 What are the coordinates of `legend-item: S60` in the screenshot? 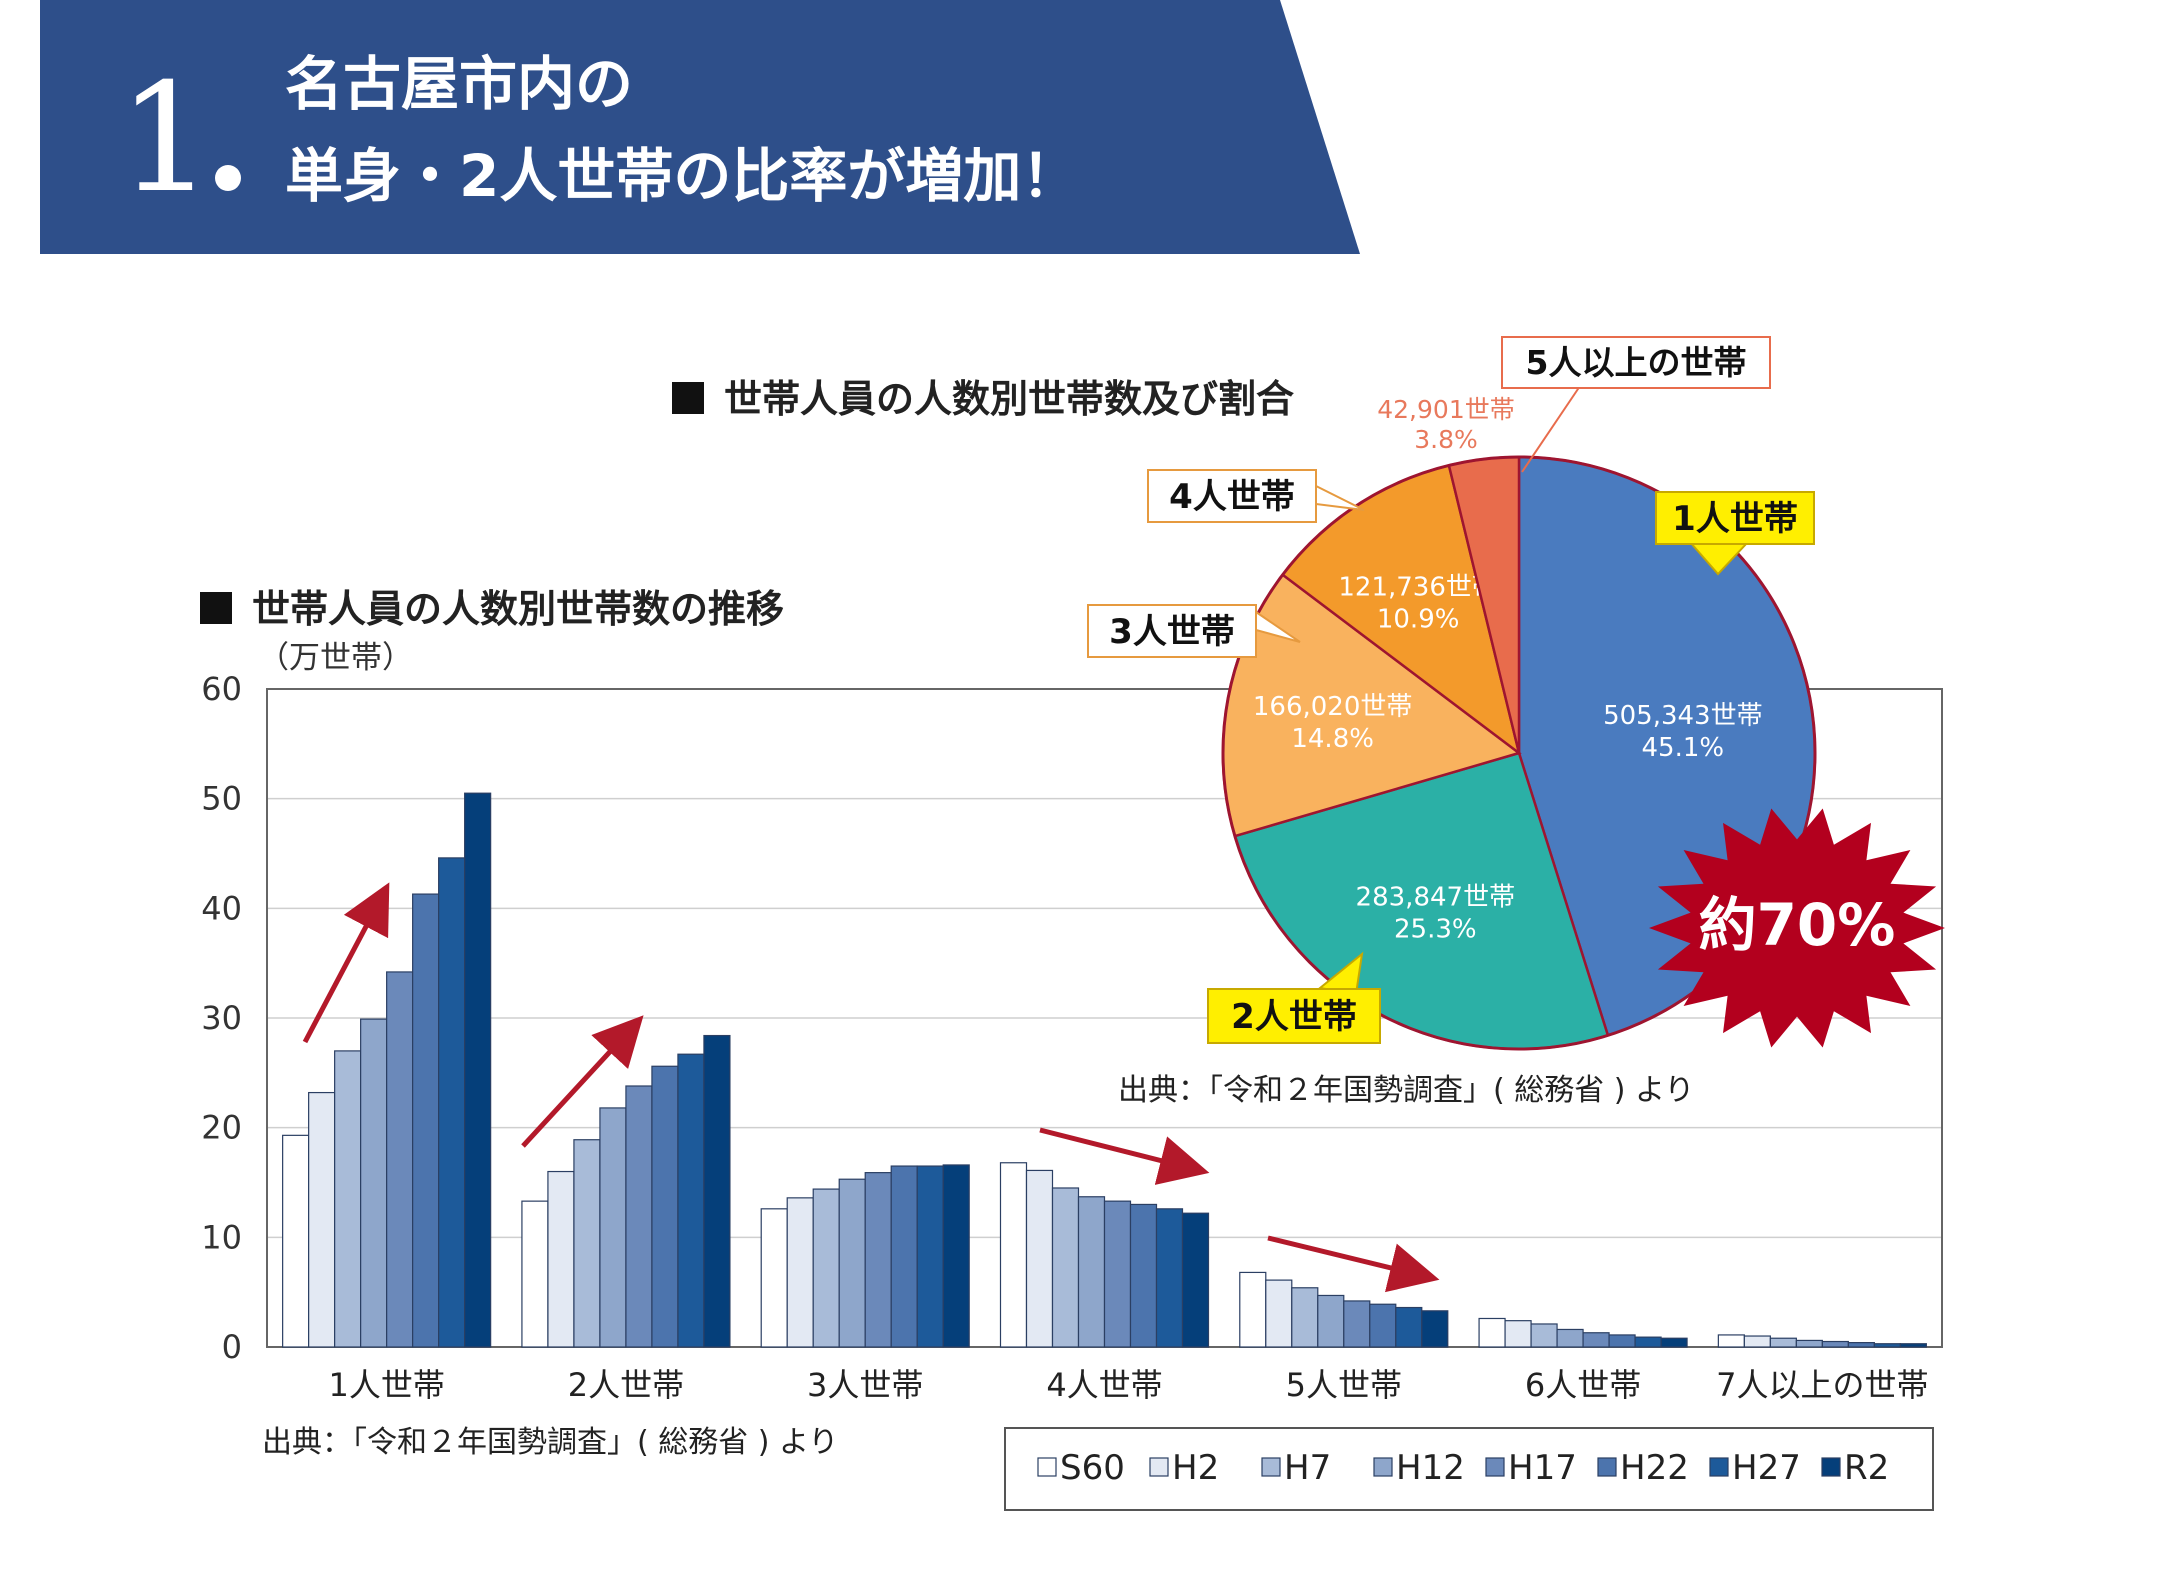 It's located at (1081, 1468).